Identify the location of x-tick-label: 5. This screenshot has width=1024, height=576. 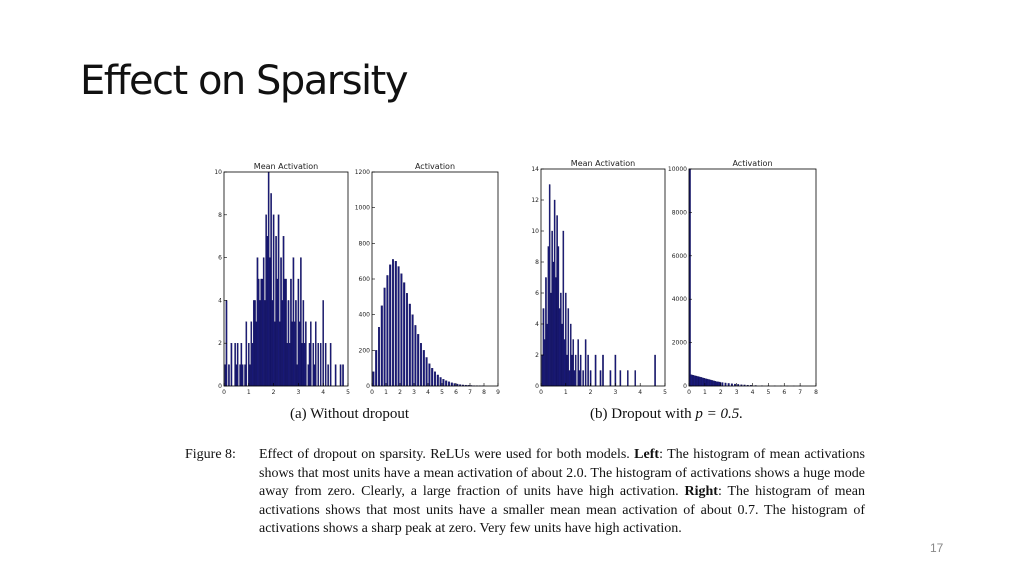
(442, 392).